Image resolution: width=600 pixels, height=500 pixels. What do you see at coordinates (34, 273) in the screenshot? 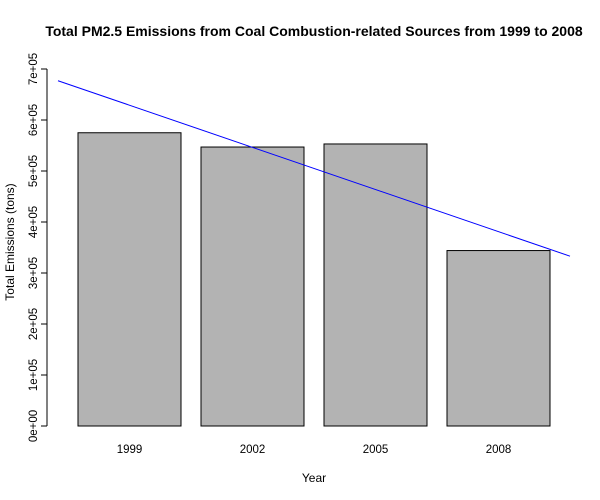
I see `y-tick-label: 3e+05` at bounding box center [34, 273].